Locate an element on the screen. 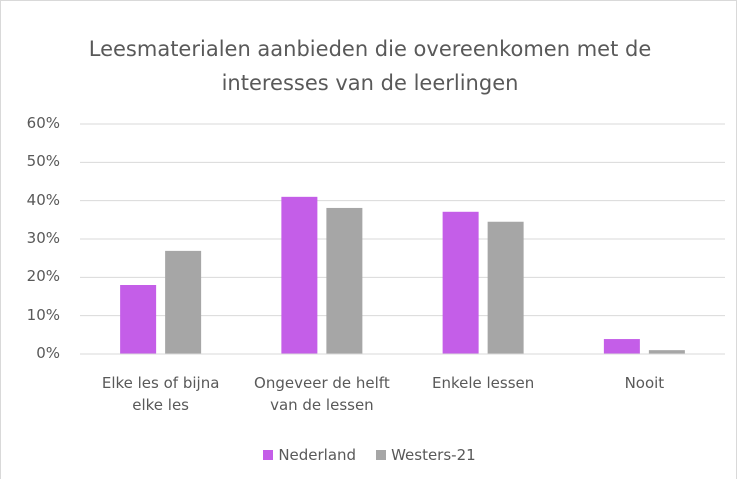 This screenshot has width=739, height=479. y-tick-label: 50% is located at coordinates (43, 161).